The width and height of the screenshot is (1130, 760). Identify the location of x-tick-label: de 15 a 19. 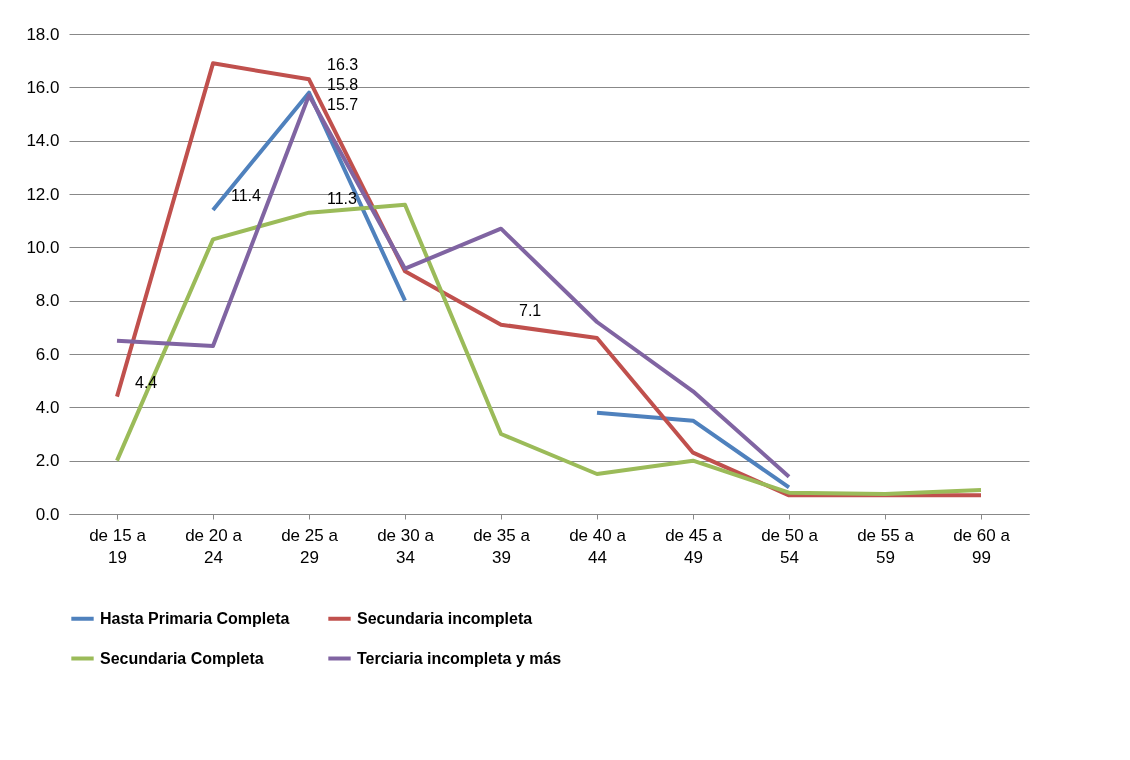
(118, 546).